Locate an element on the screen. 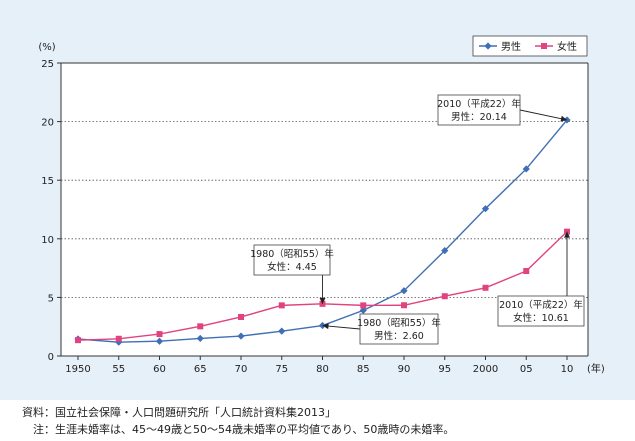  x-tick-label: 10 is located at coordinates (567, 369).